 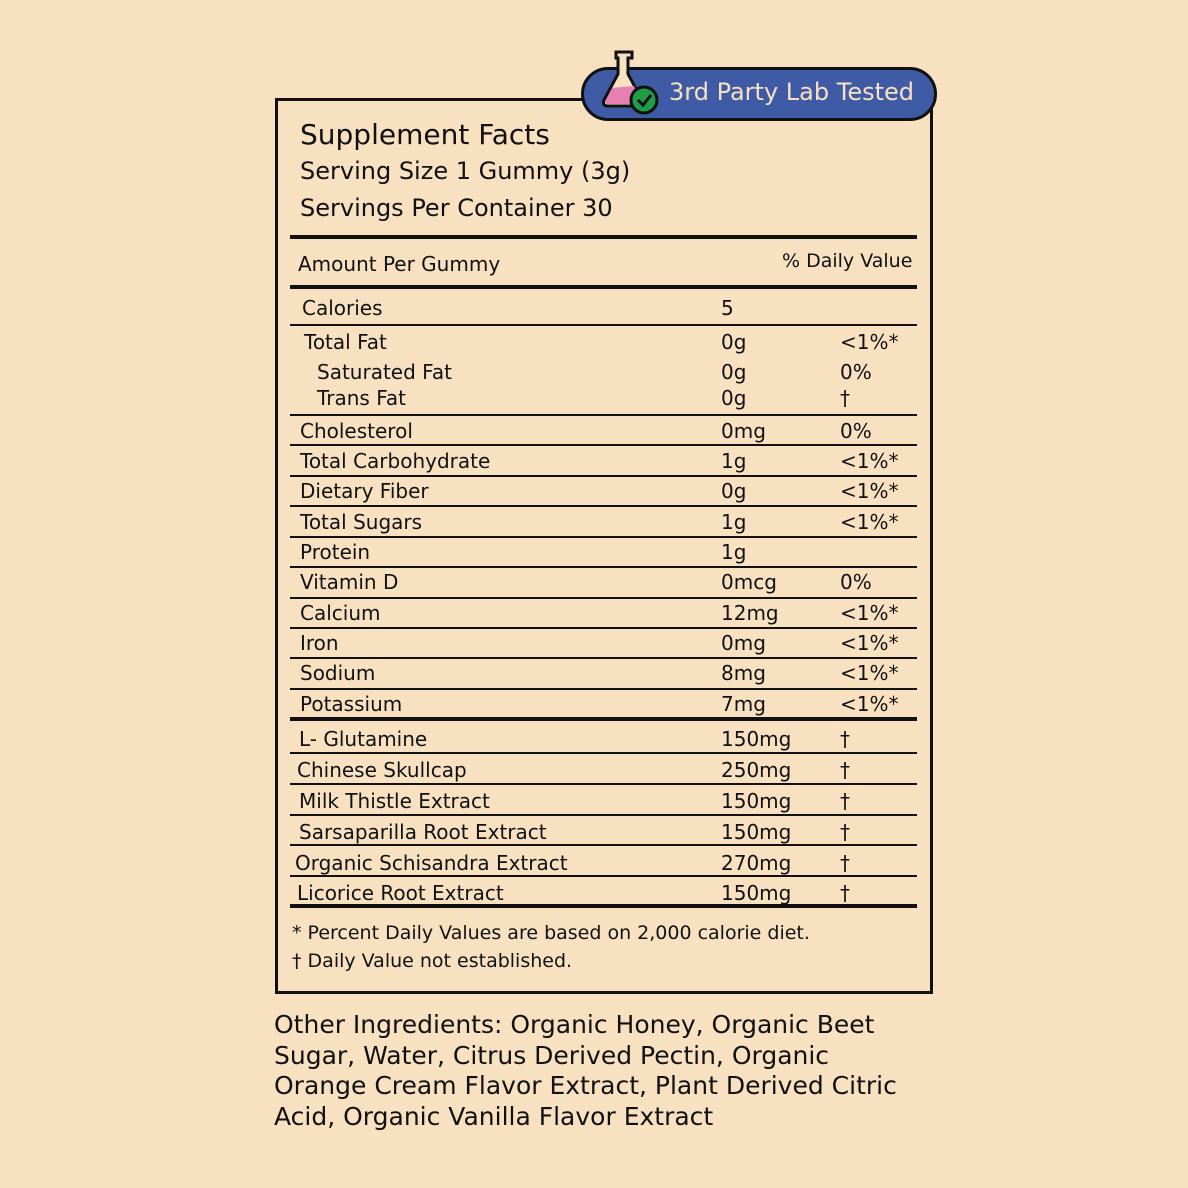 I want to click on daily-value-header: % Daily Value, so click(x=847, y=261).